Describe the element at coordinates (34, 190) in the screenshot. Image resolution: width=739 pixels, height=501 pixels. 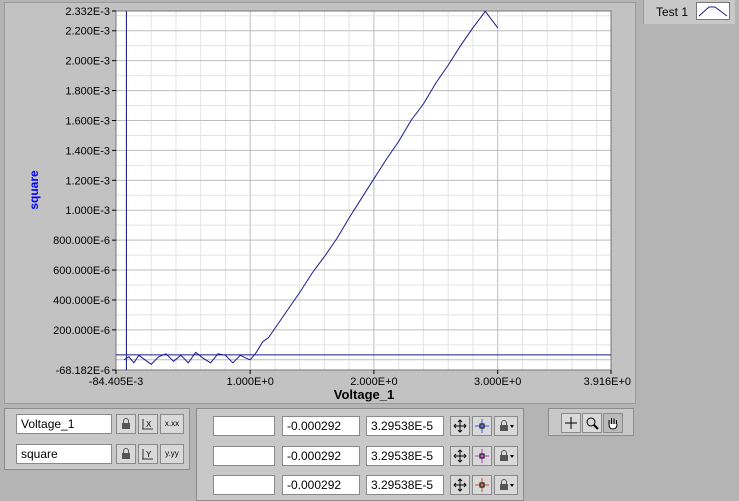
I see `y-axis-title: square` at that location.